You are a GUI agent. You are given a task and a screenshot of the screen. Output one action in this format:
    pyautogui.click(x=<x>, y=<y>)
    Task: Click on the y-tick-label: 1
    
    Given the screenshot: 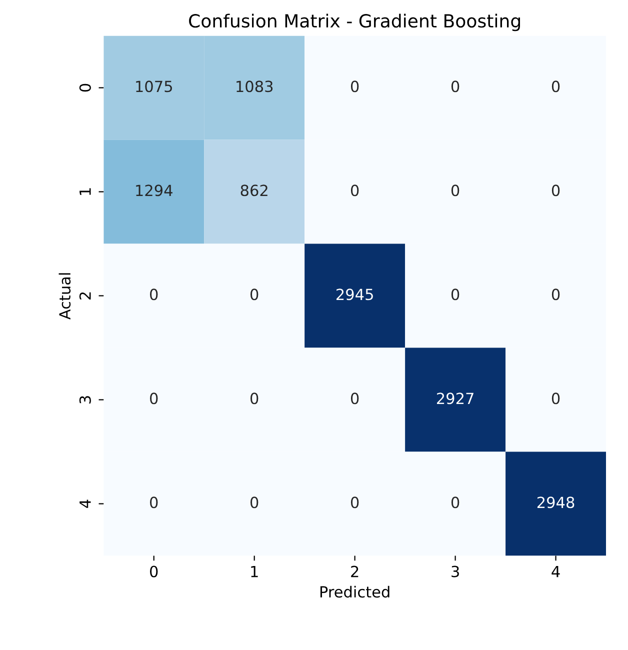 What is the action you would take?
    pyautogui.click(x=85, y=191)
    